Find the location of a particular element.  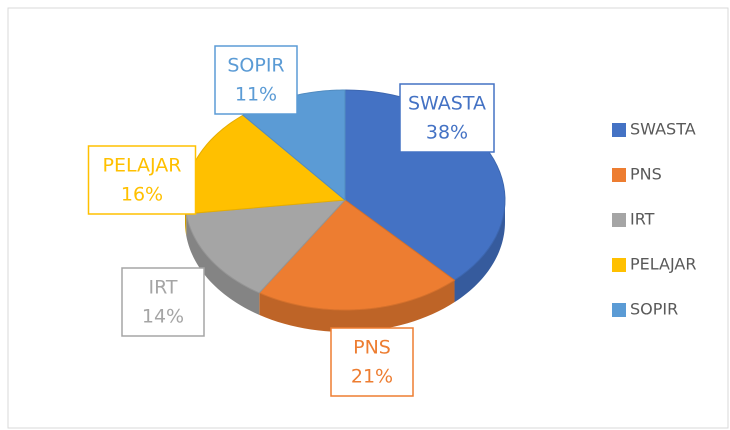

legend-label: IRT is located at coordinates (642, 219).